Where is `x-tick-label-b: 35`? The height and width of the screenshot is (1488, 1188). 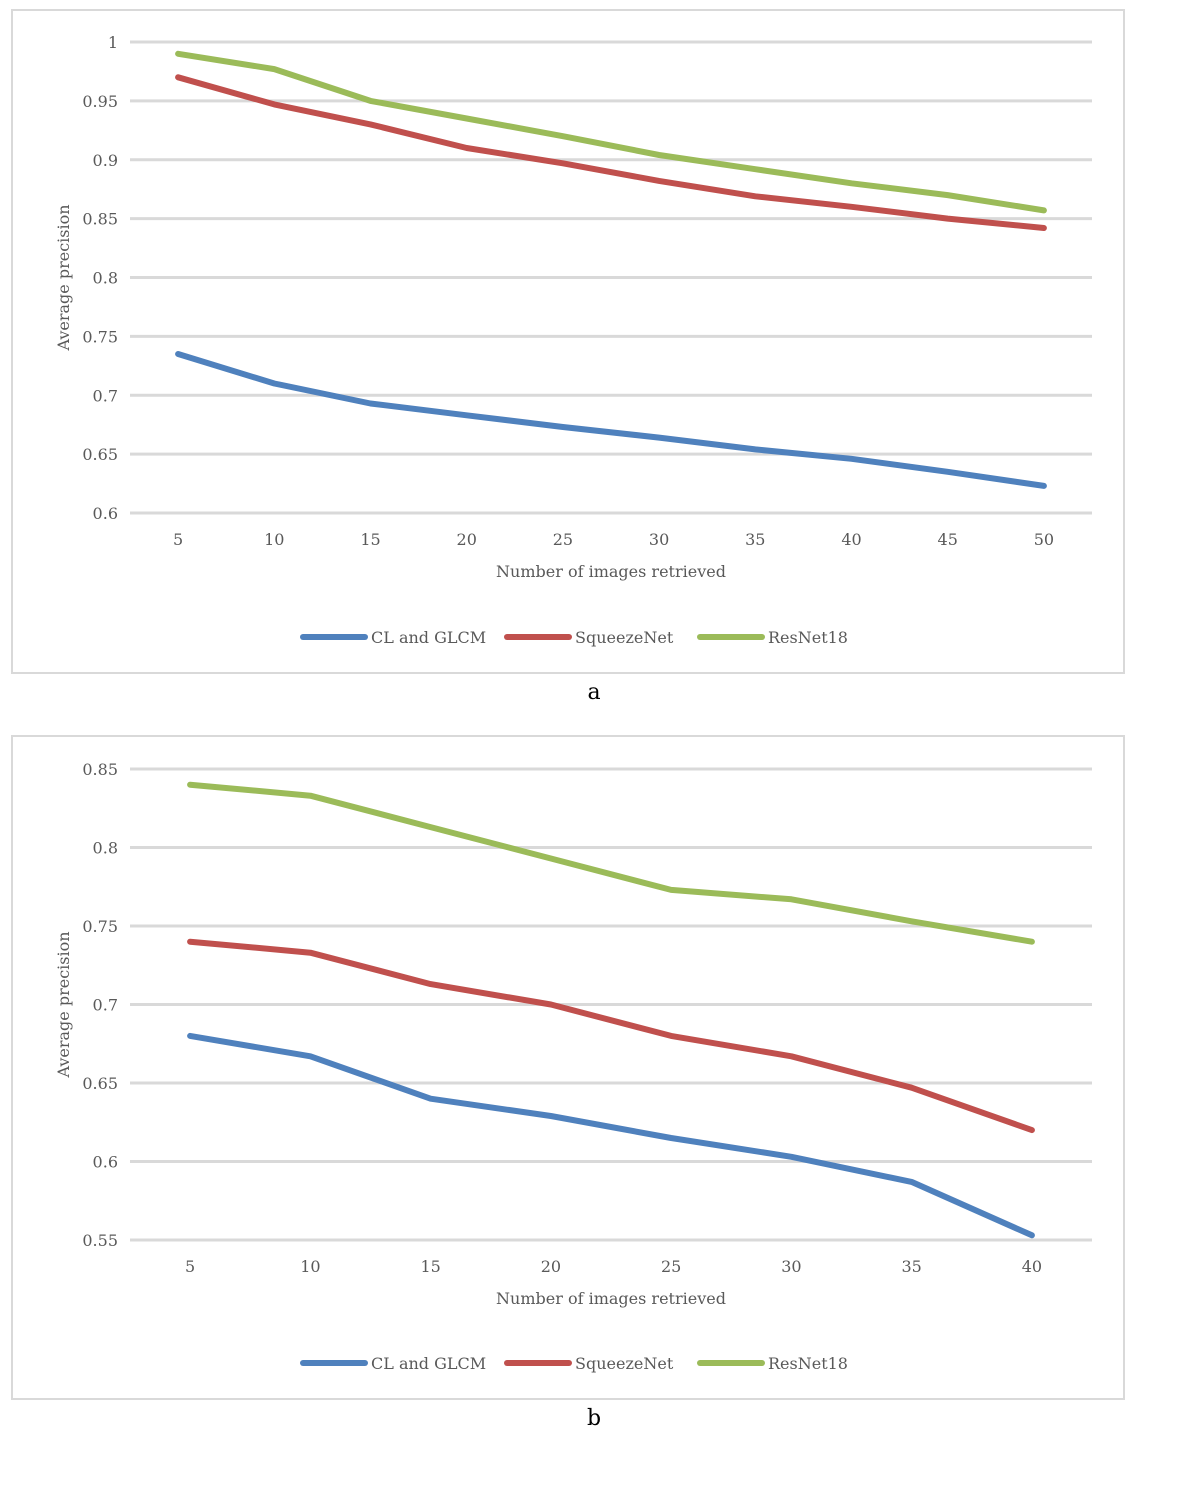
x-tick-label-b: 35 is located at coordinates (911, 1266).